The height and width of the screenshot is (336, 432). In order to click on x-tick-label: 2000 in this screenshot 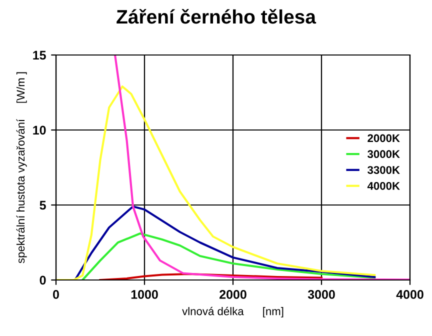, I will do `click(233, 294)`.